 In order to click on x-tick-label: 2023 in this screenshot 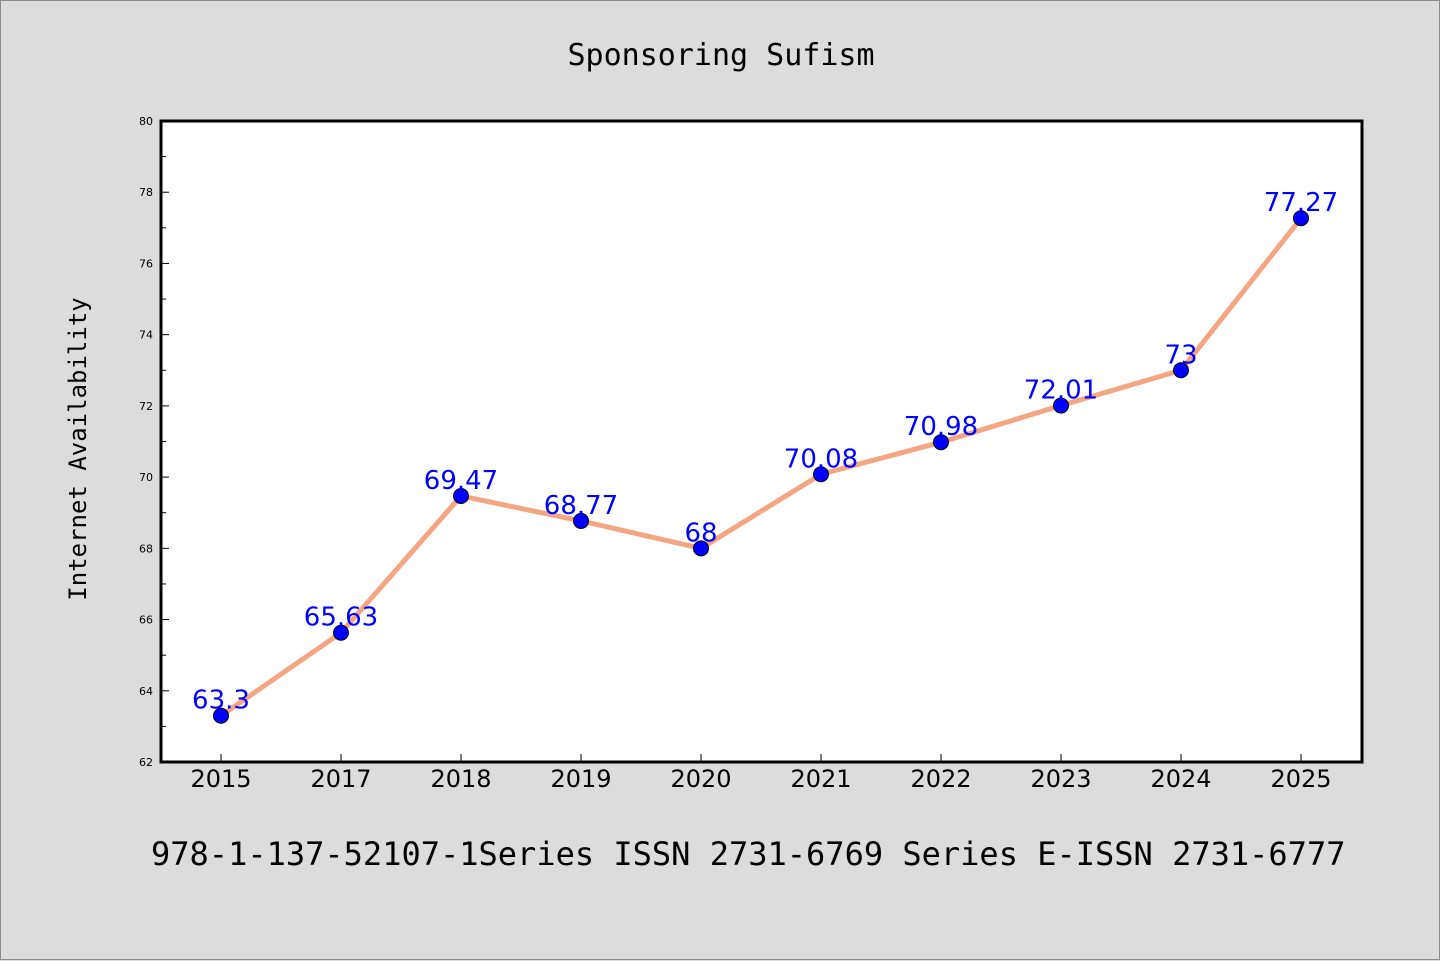, I will do `click(1060, 779)`.